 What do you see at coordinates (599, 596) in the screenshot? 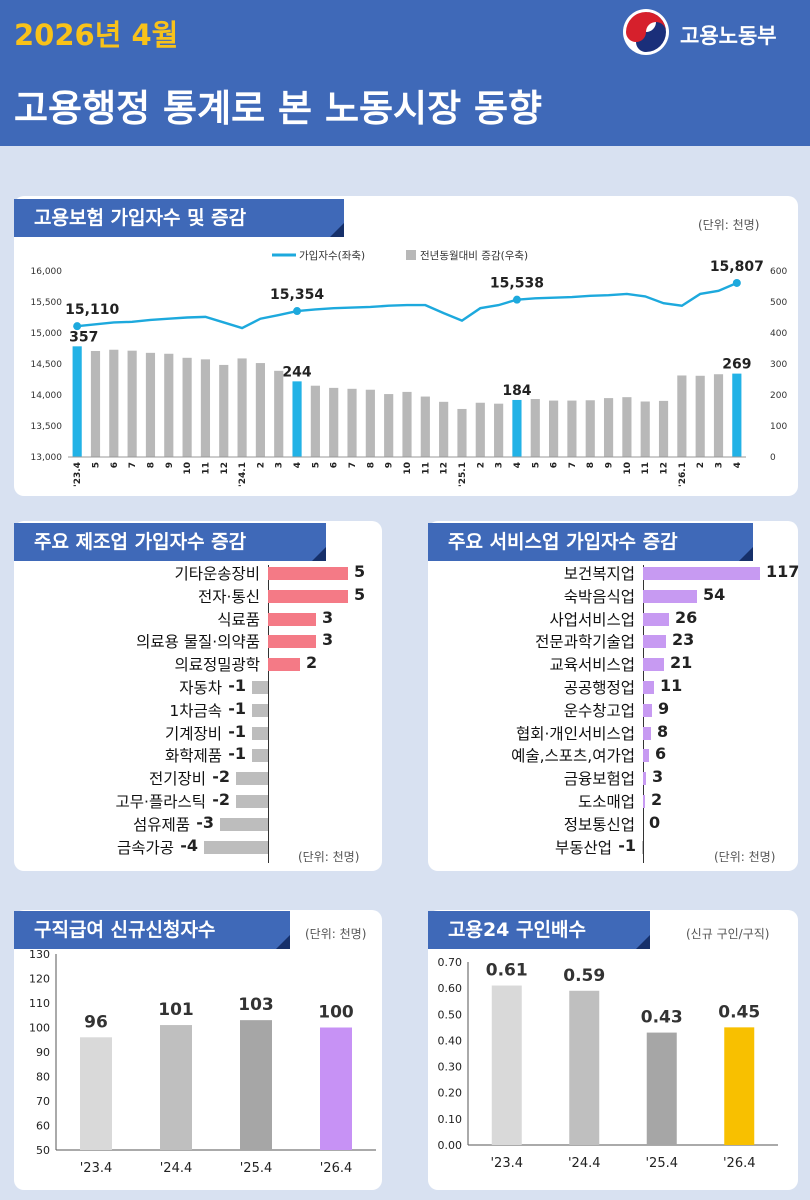
I see `category-label: 숙박음식업` at bounding box center [599, 596].